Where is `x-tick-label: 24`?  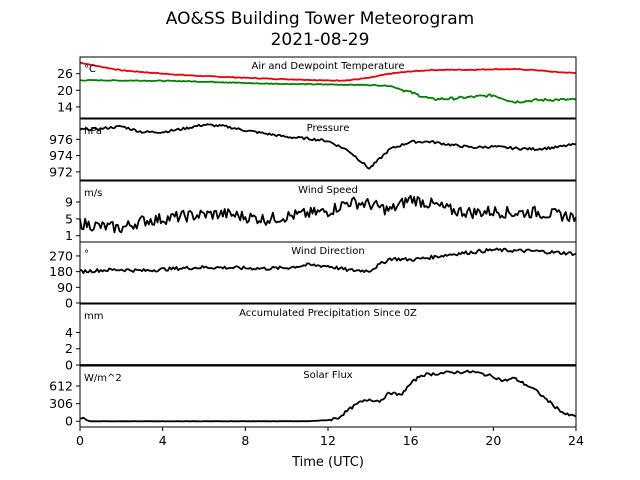 x-tick-label: 24 is located at coordinates (576, 440).